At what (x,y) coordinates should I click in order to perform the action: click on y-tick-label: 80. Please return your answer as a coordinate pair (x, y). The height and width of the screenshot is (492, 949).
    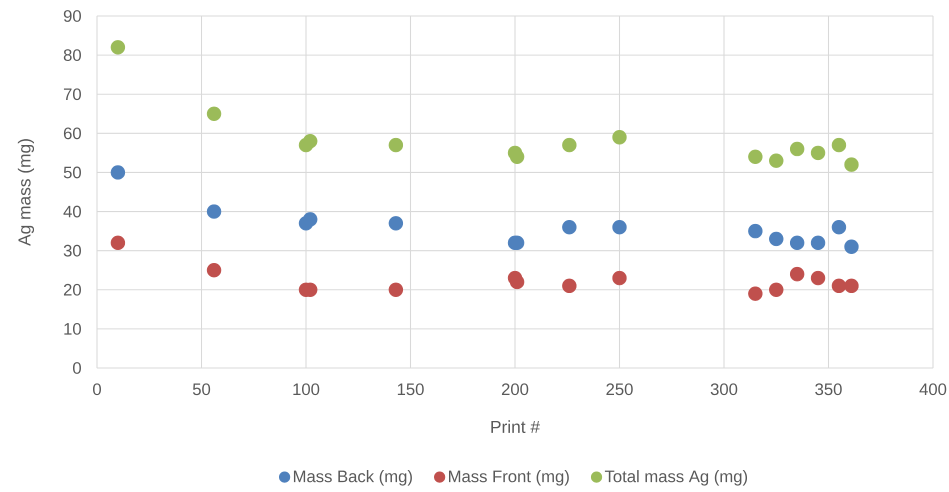
    Looking at the image, I should click on (72, 55).